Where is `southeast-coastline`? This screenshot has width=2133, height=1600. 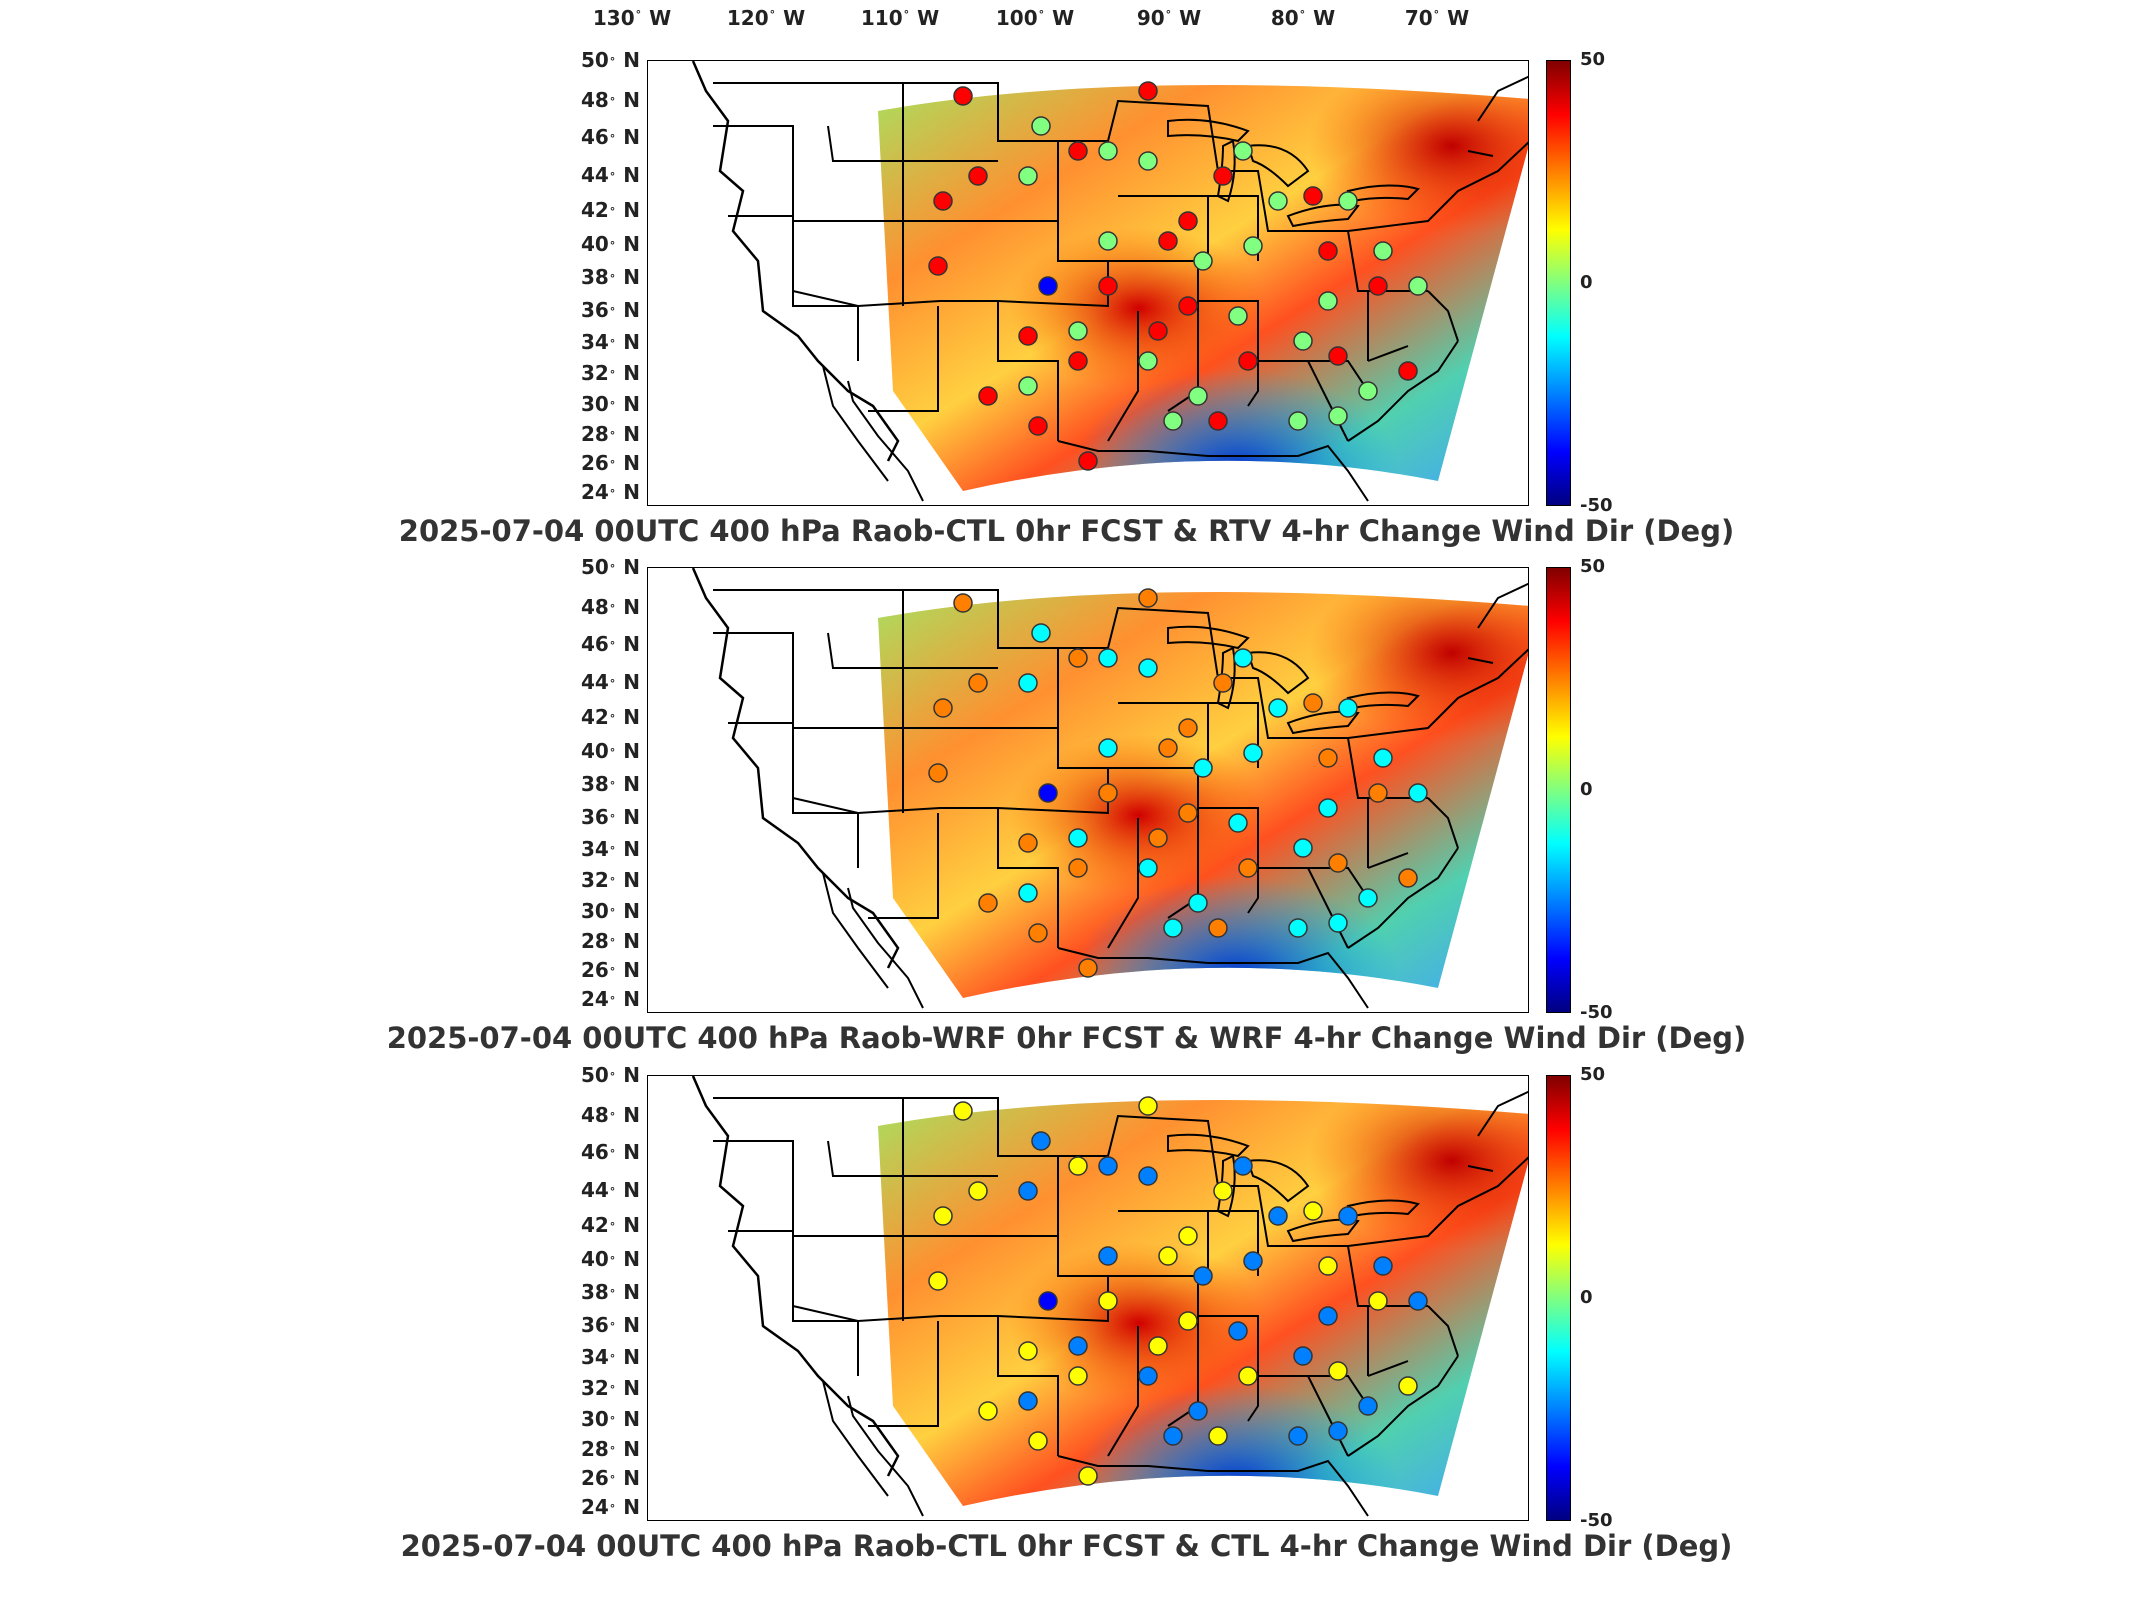 southeast-coastline is located at coordinates (1258, 1436).